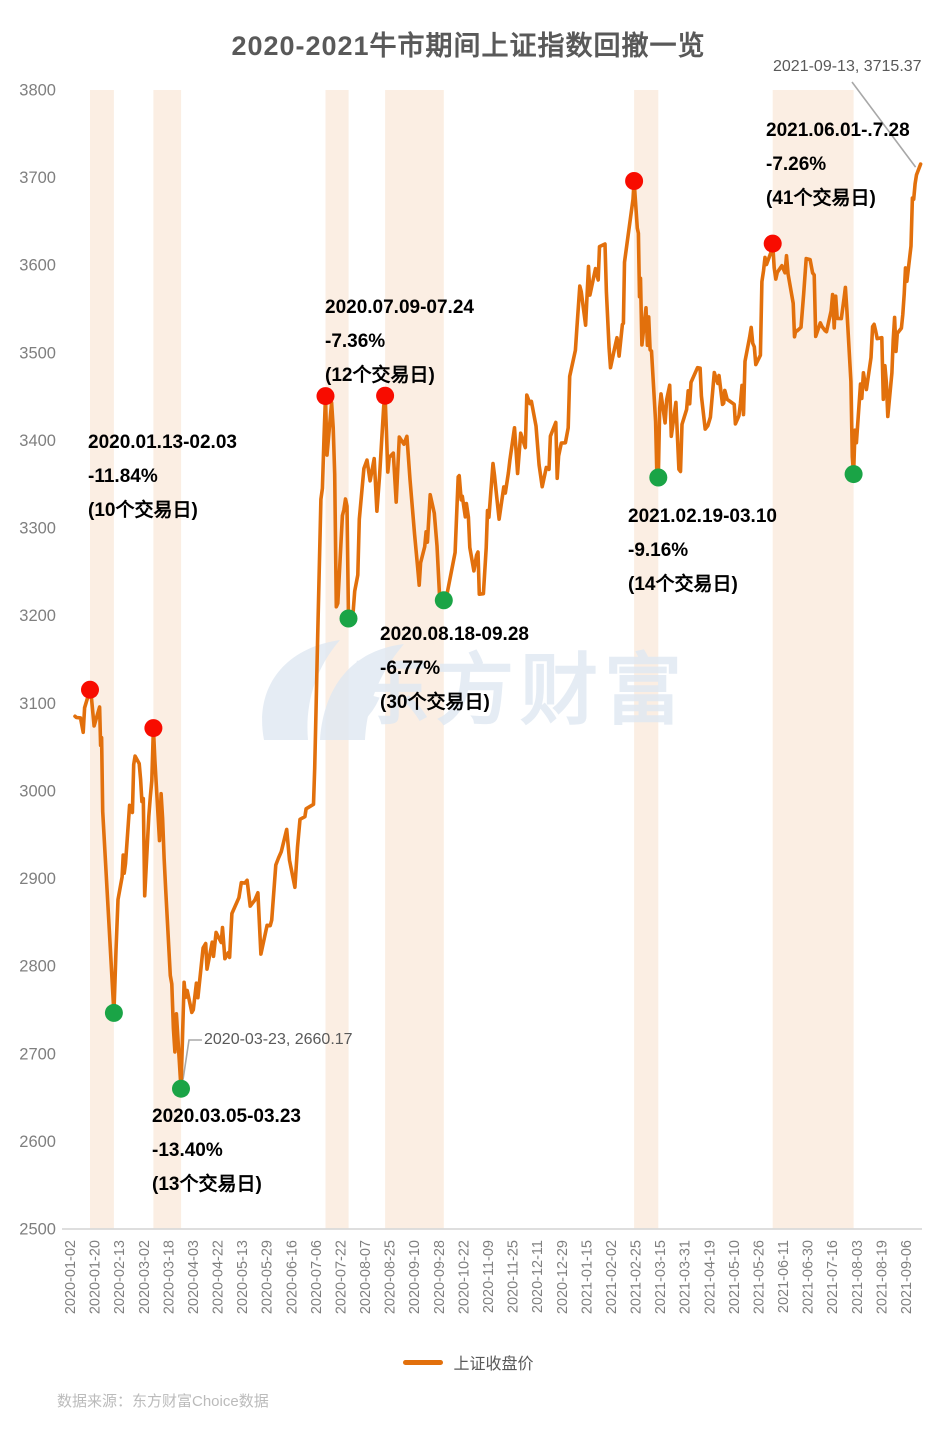 This screenshot has height=1431, width=937. Describe the element at coordinates (163, 1401) in the screenshot. I see `source-note: 数据来源：东方财富Choice数据` at that location.